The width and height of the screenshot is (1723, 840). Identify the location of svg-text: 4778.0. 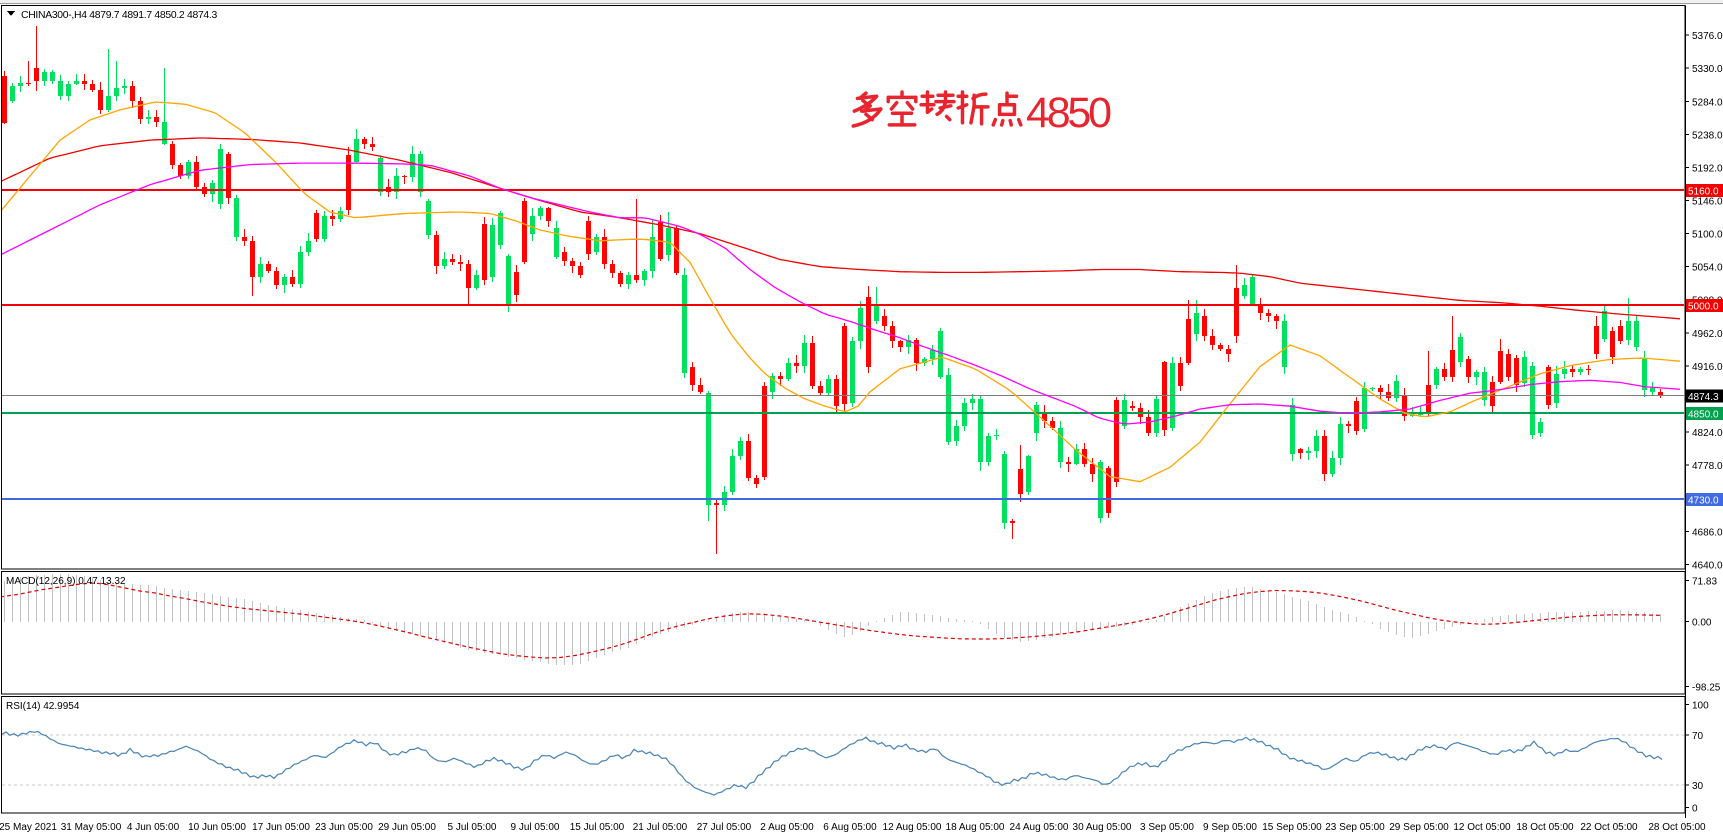
(1707, 466).